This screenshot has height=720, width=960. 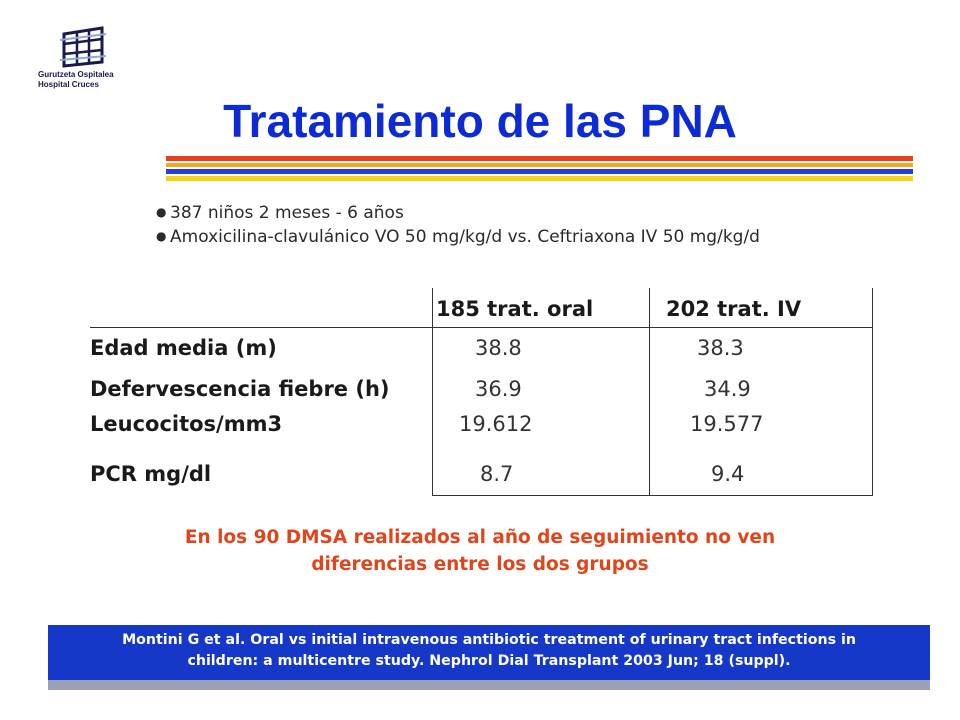 I want to click on row-label-defervescencia: Defervescencia fiebre (h), so click(x=240, y=389).